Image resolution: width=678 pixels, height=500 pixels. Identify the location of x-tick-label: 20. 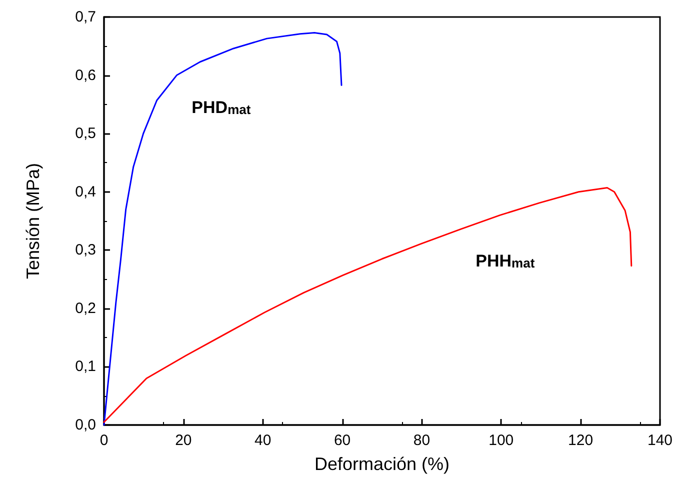
(183, 440).